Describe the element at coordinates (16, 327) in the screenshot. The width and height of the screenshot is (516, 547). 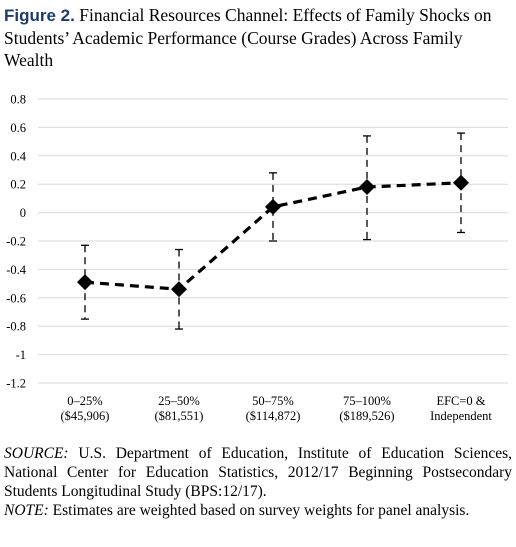
I see `y-tick-label: -0.8` at that location.